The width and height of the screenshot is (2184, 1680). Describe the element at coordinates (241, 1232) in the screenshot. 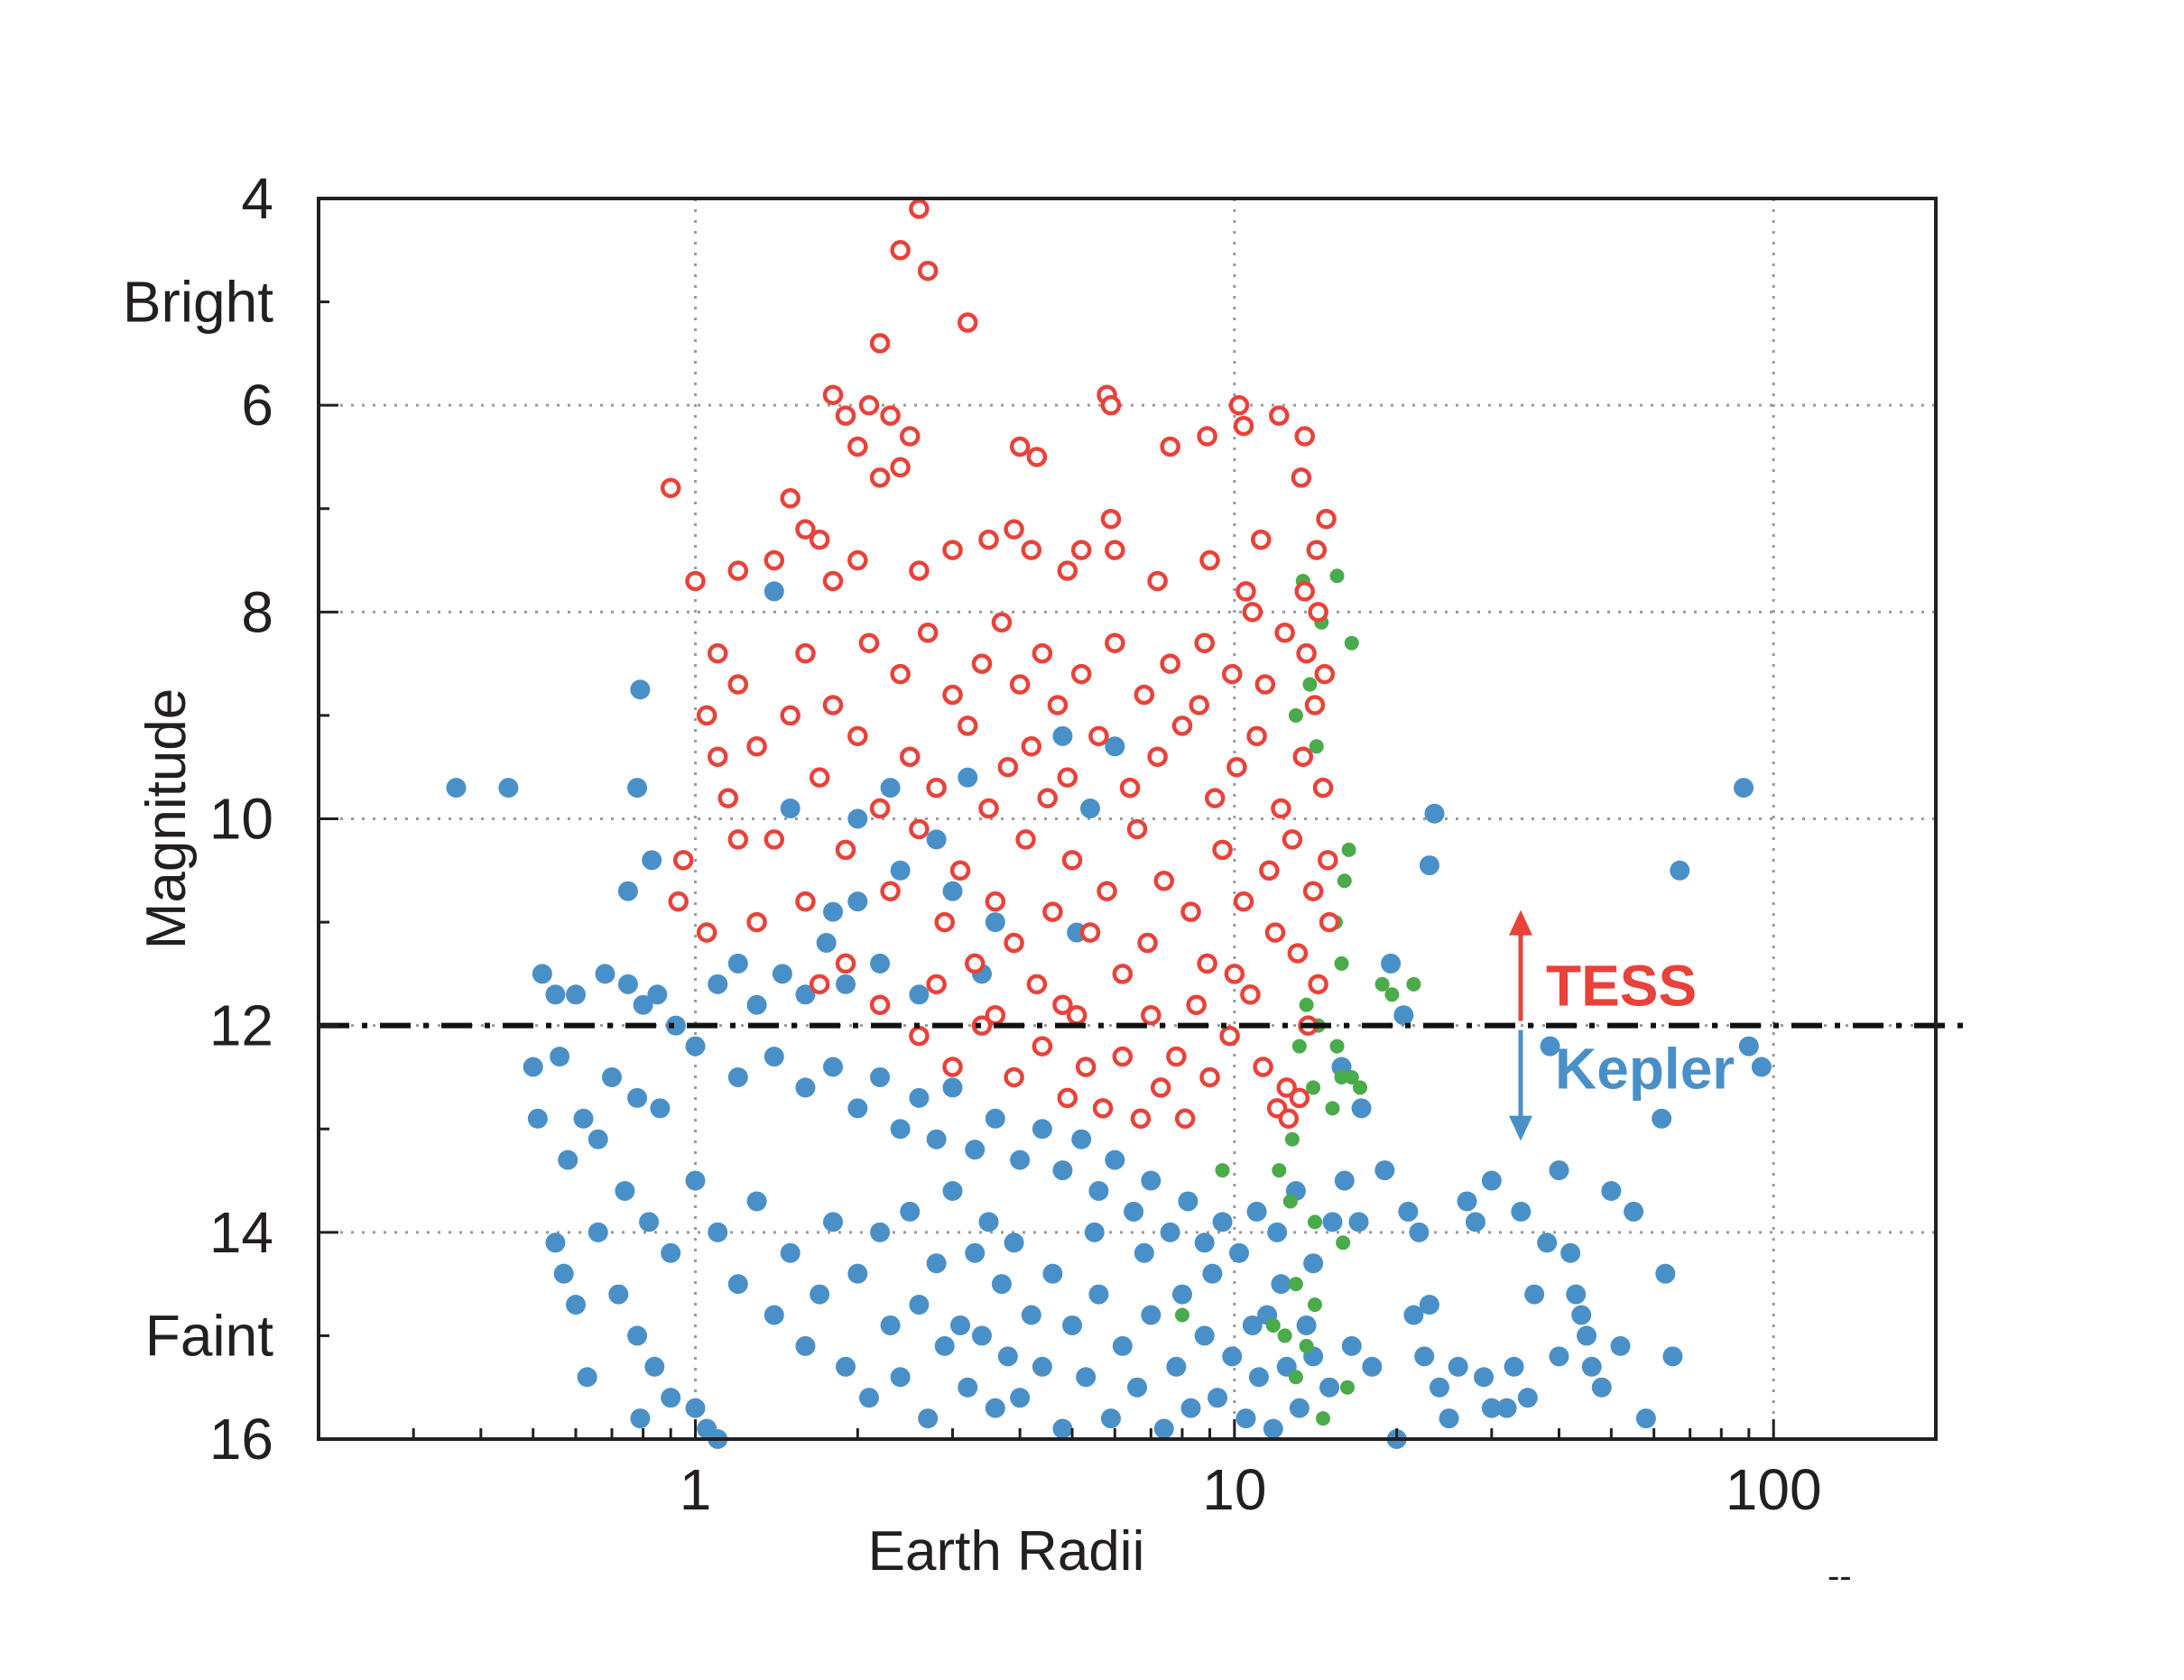

I see `y-tick-label: 14` at that location.